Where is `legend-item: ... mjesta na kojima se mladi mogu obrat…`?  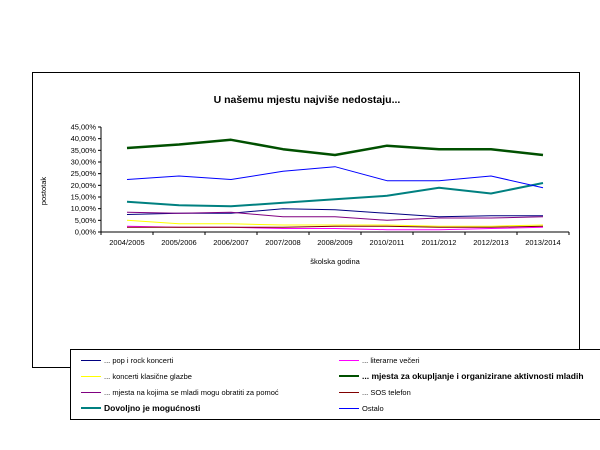 legend-item: ... mjesta na kojima se mladi mogu obrat… is located at coordinates (180, 392).